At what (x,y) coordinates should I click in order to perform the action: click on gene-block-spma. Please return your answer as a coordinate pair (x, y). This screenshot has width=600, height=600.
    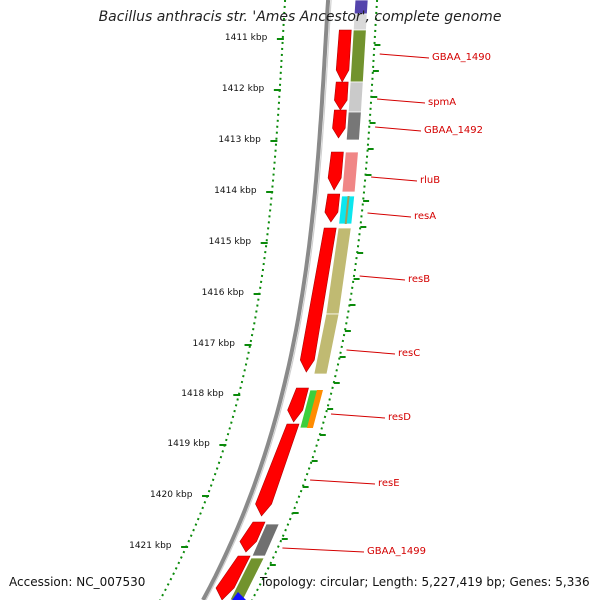
    Looking at the image, I should click on (355, 97).